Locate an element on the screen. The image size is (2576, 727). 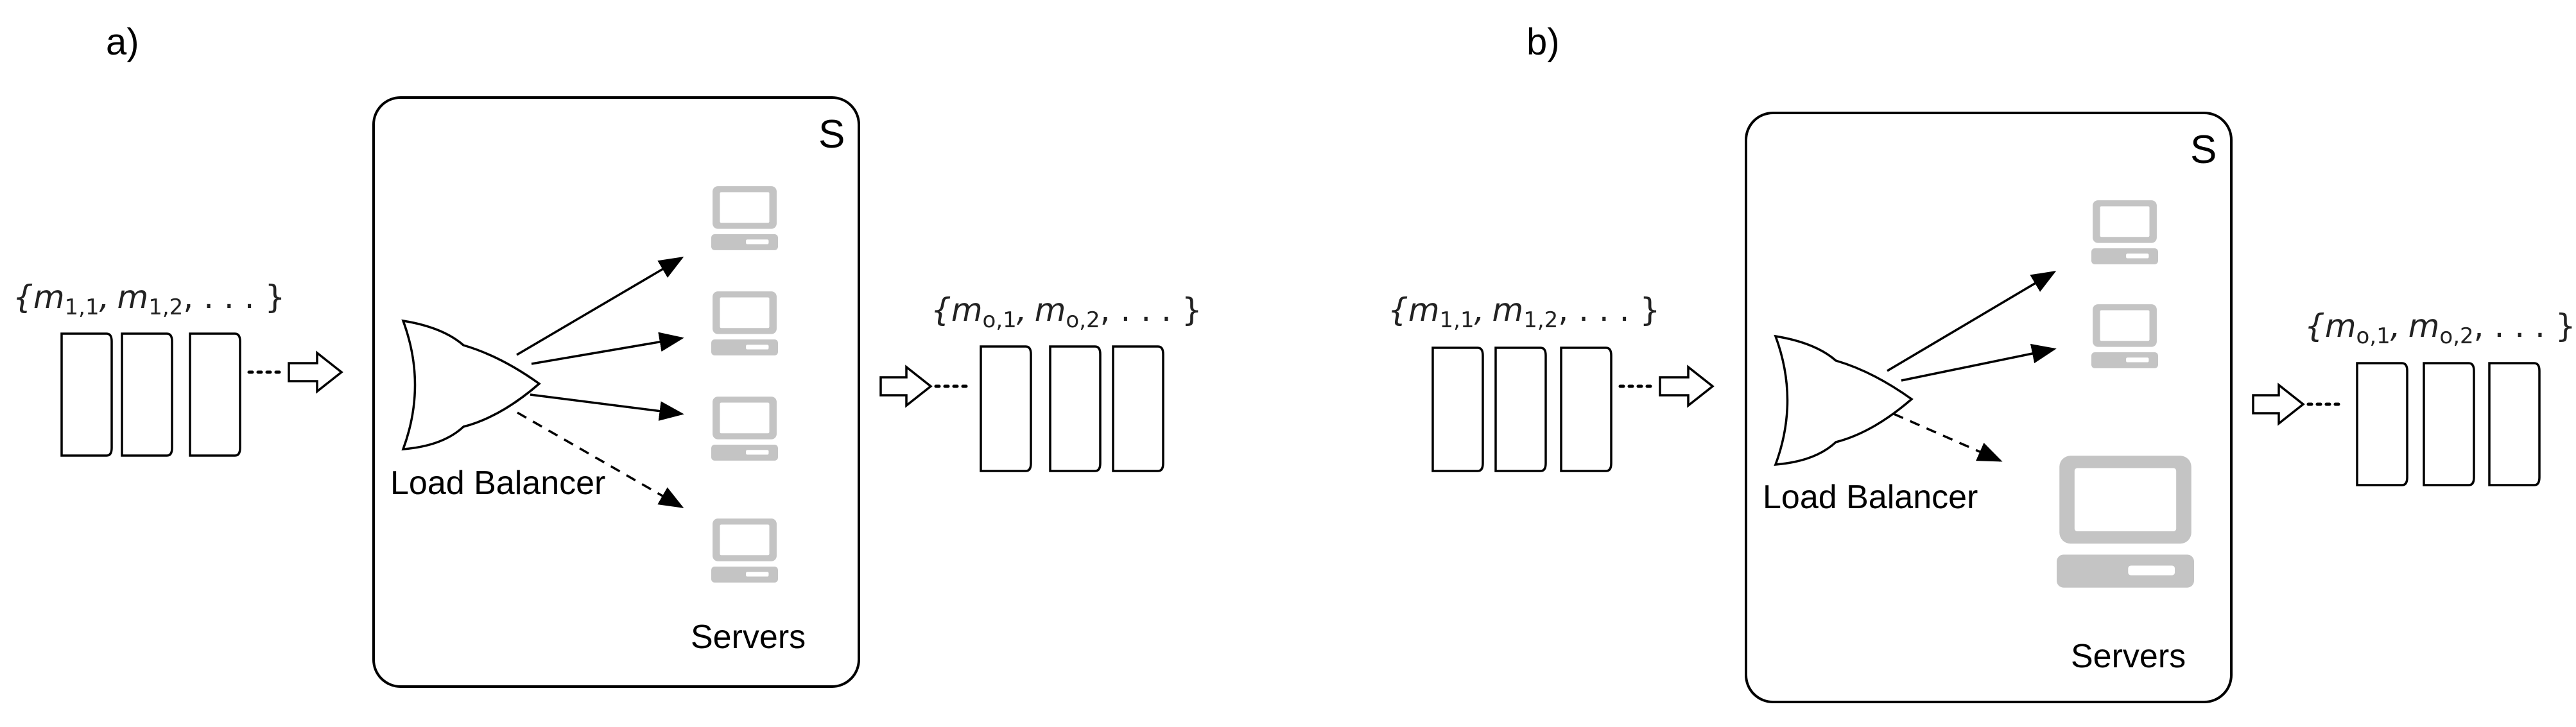
panel-a-load-balancer is located at coordinates (471, 385).